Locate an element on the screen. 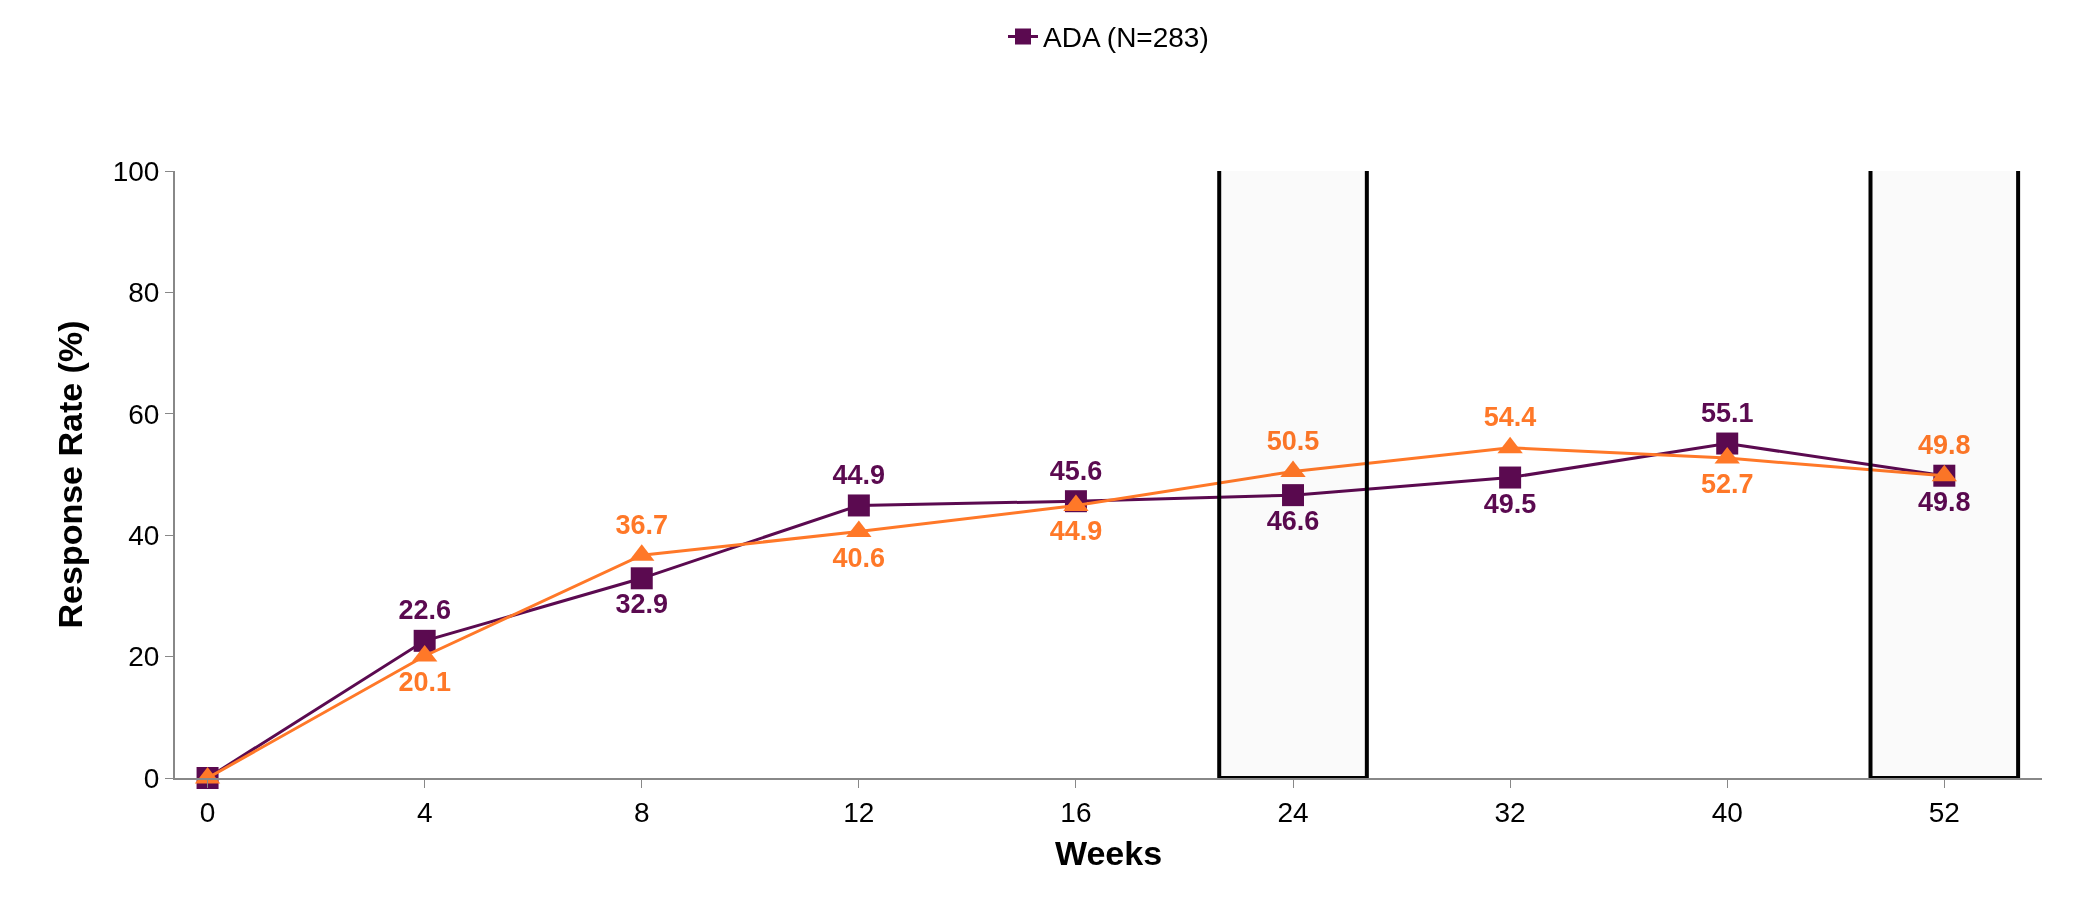 This screenshot has height=908, width=2082. data-label: 46.6 is located at coordinates (1293, 521).